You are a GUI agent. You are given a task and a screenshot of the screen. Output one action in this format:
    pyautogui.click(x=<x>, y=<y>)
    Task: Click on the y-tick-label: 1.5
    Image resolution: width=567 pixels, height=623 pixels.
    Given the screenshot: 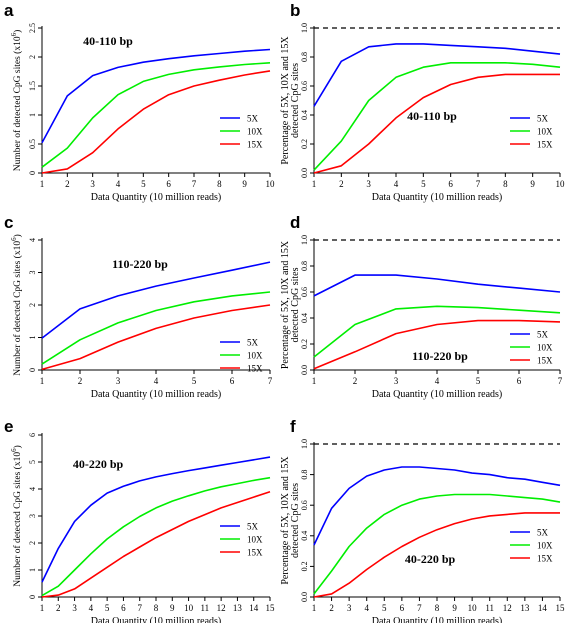 What is the action you would take?
    pyautogui.click(x=32, y=86)
    